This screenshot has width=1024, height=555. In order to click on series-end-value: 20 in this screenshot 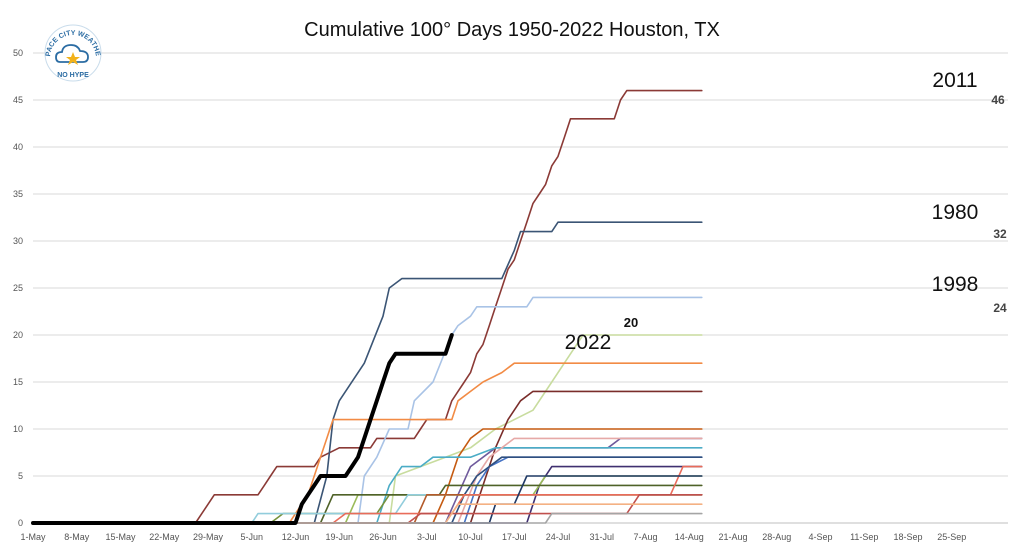, I will do `click(631, 322)`.